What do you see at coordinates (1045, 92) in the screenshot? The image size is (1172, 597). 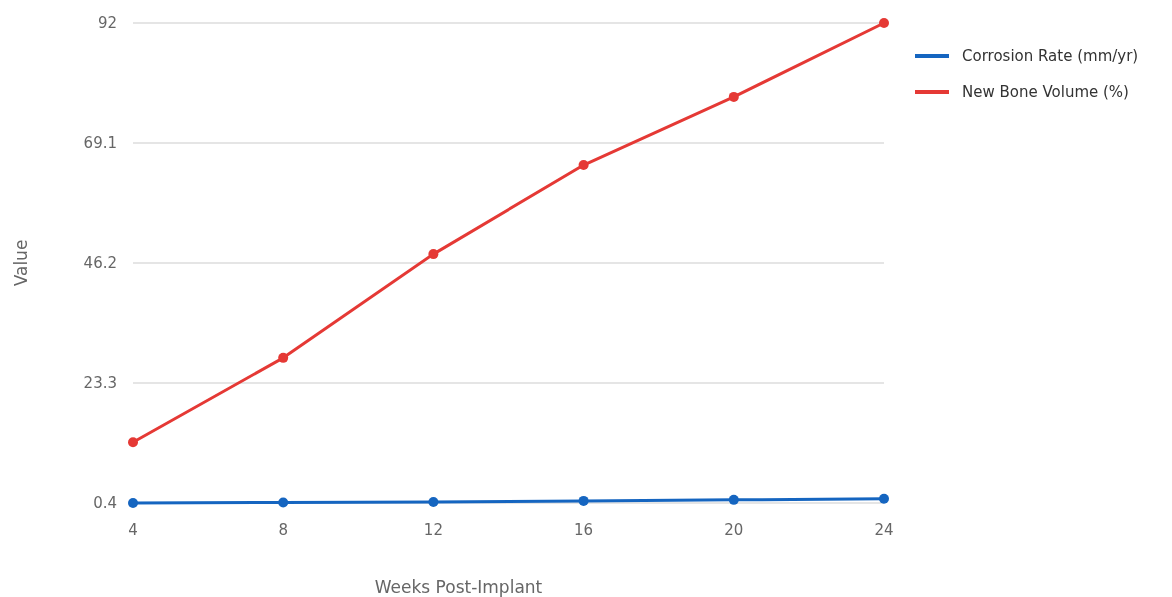 I see `legend-label: New Bone Volume (%)` at bounding box center [1045, 92].